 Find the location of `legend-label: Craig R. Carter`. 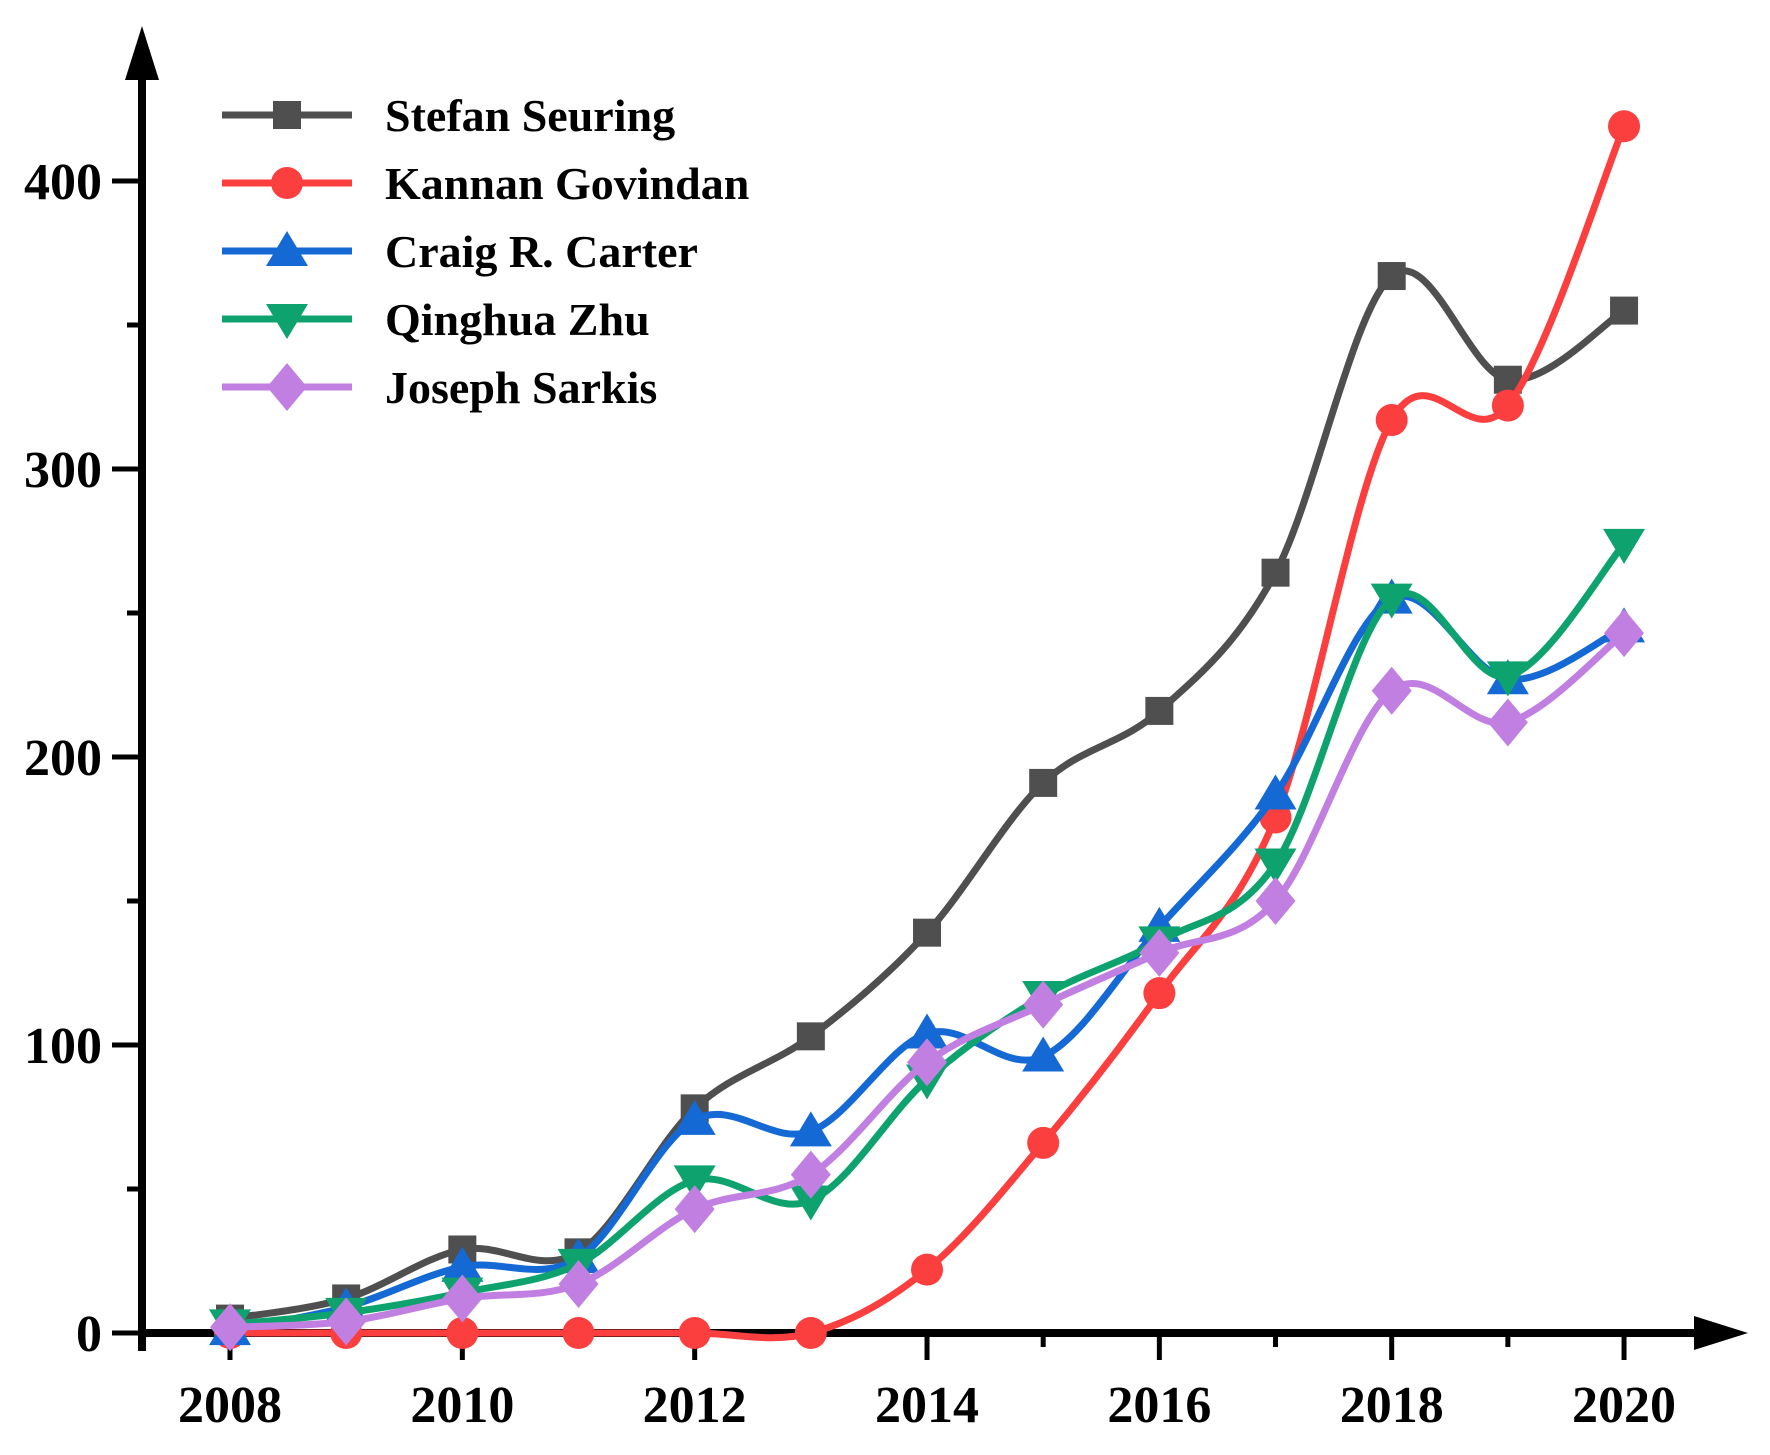

legend-label: Craig R. Carter is located at coordinates (541, 251).